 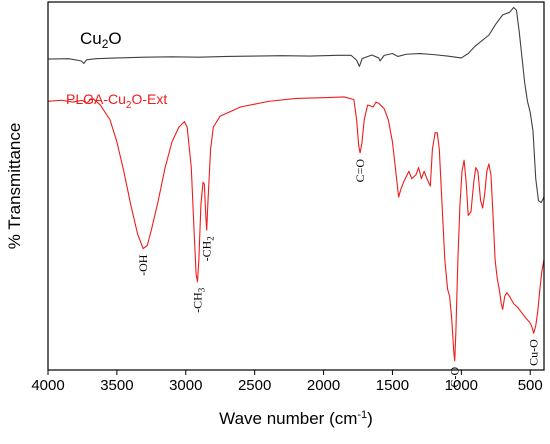 I want to click on peak-label-3: C=O, so click(x=360, y=171).